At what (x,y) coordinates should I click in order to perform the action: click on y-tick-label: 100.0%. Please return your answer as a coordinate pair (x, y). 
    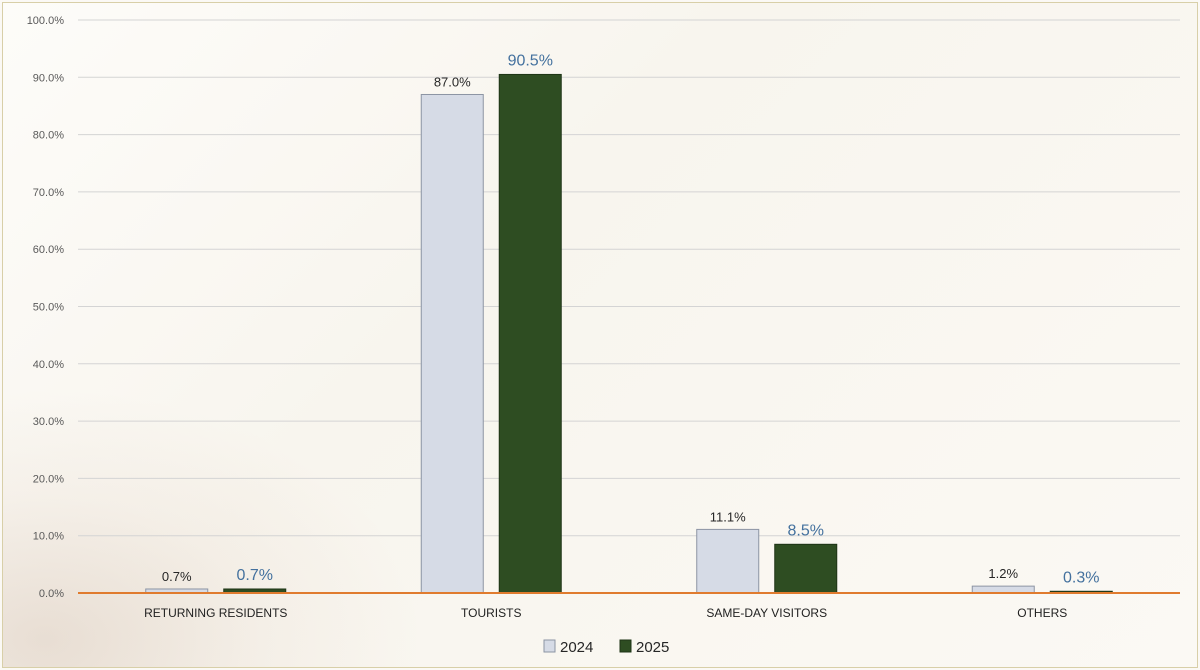
    Looking at the image, I should click on (46, 21).